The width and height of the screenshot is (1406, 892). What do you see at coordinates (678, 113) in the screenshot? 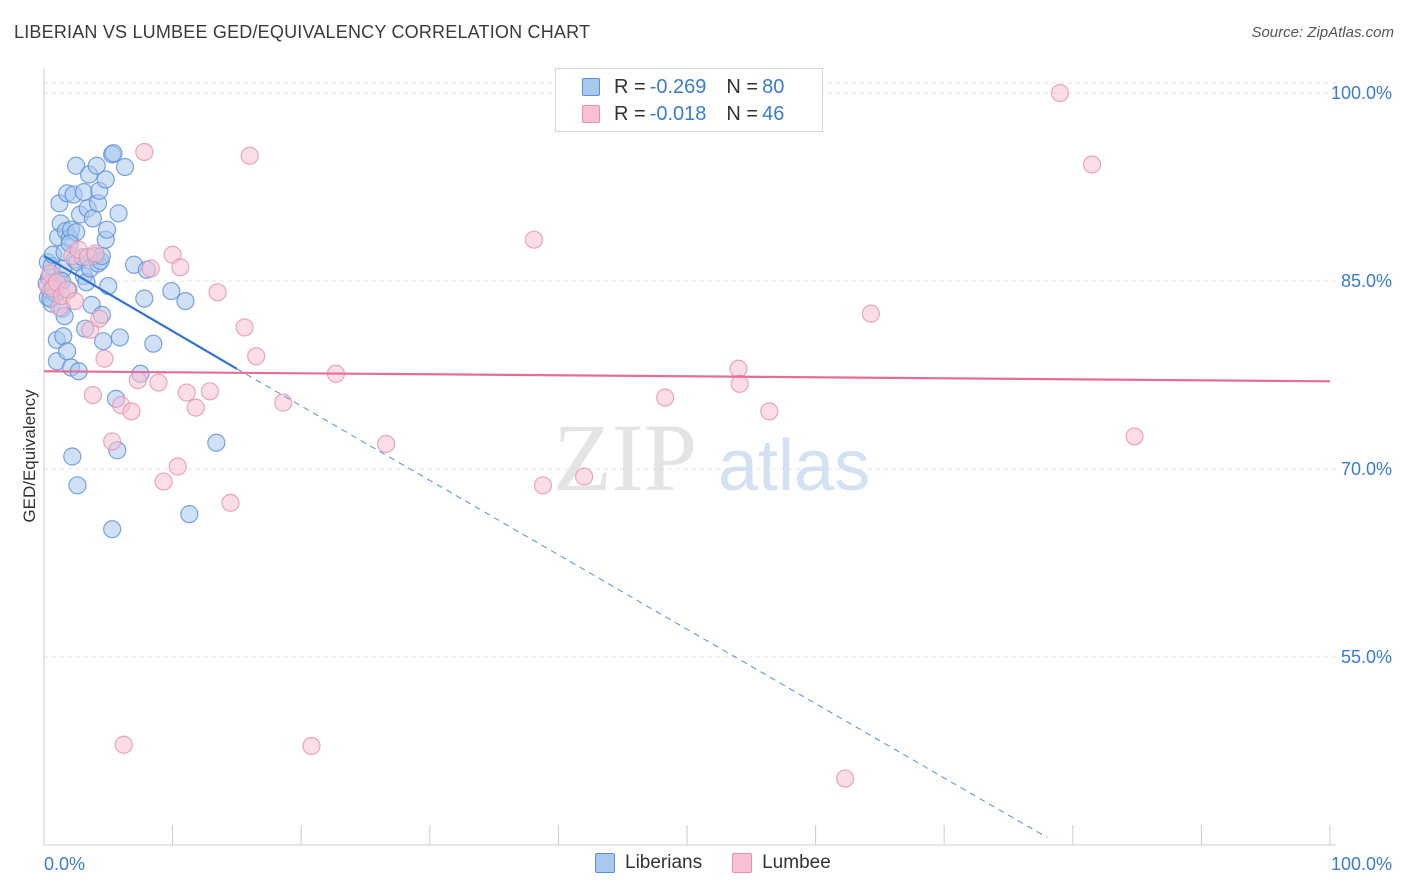
I see `legend-r-value: -0.018` at bounding box center [678, 113].